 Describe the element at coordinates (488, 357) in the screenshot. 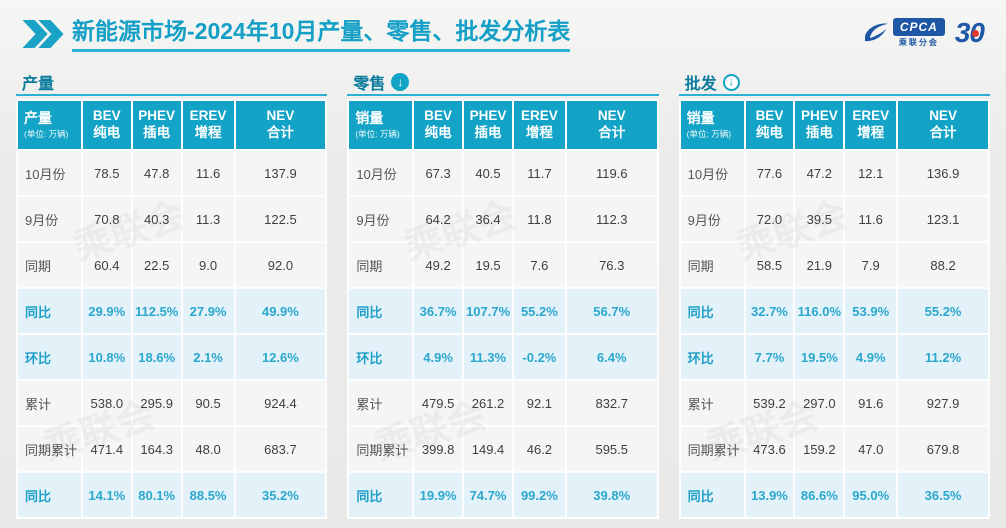

I see `cell-value: 11.3%` at that location.